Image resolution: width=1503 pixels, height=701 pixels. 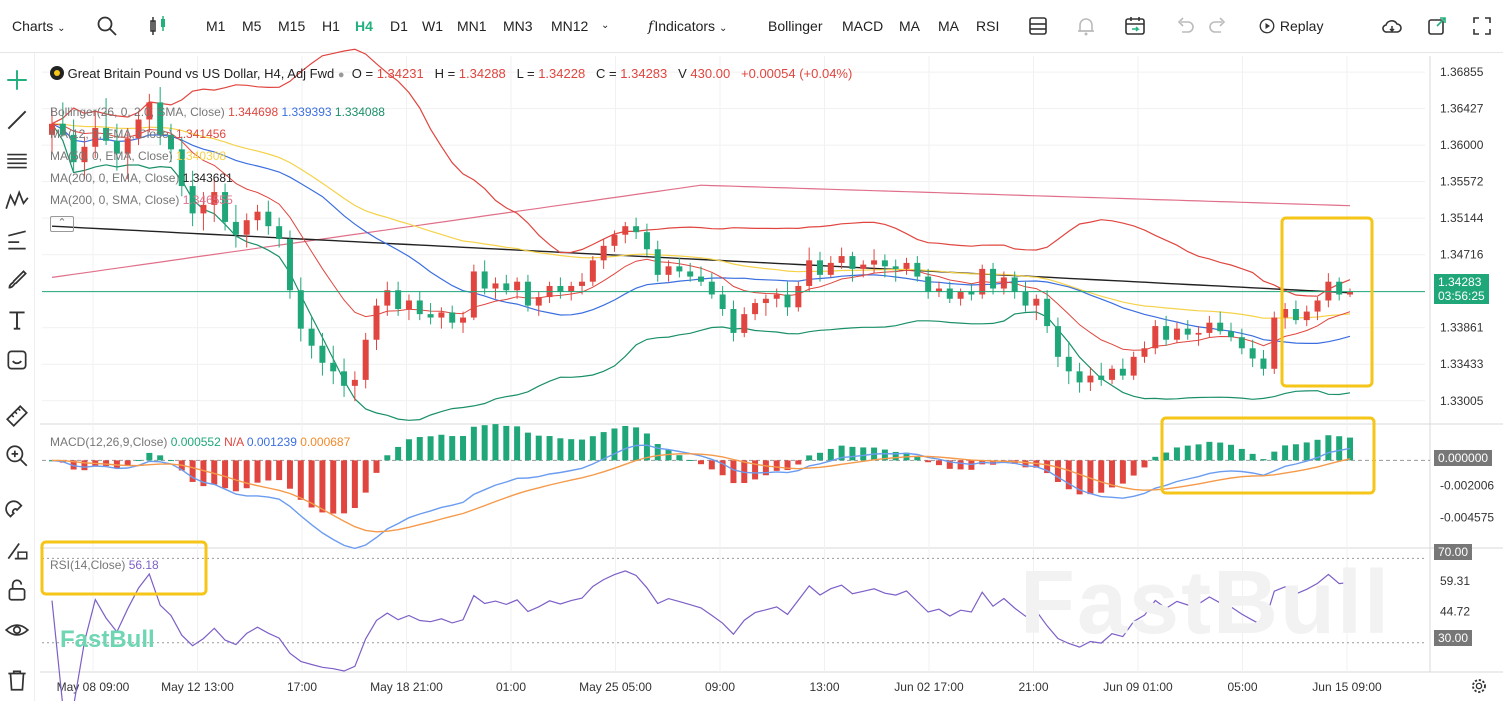 What do you see at coordinates (138, 134) in the screenshot?
I see `ma12-legend: MA(12, 0, EMA, Close) 1.341456` at bounding box center [138, 134].